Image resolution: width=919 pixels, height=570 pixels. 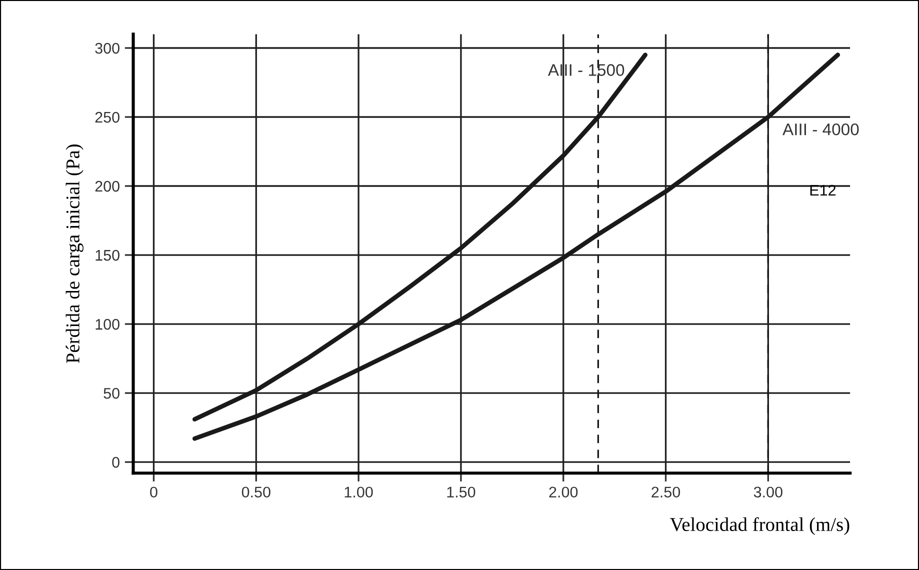 What do you see at coordinates (760, 526) in the screenshot?
I see `x-axis-title: Velocidad frontal (m/s)` at bounding box center [760, 526].